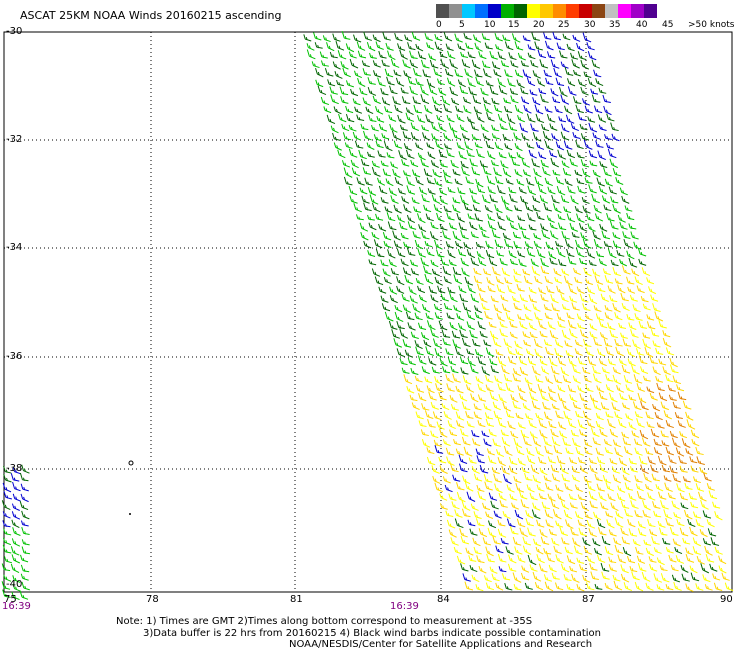  What do you see at coordinates (131, 463) in the screenshot?
I see `island-marker` at bounding box center [131, 463].